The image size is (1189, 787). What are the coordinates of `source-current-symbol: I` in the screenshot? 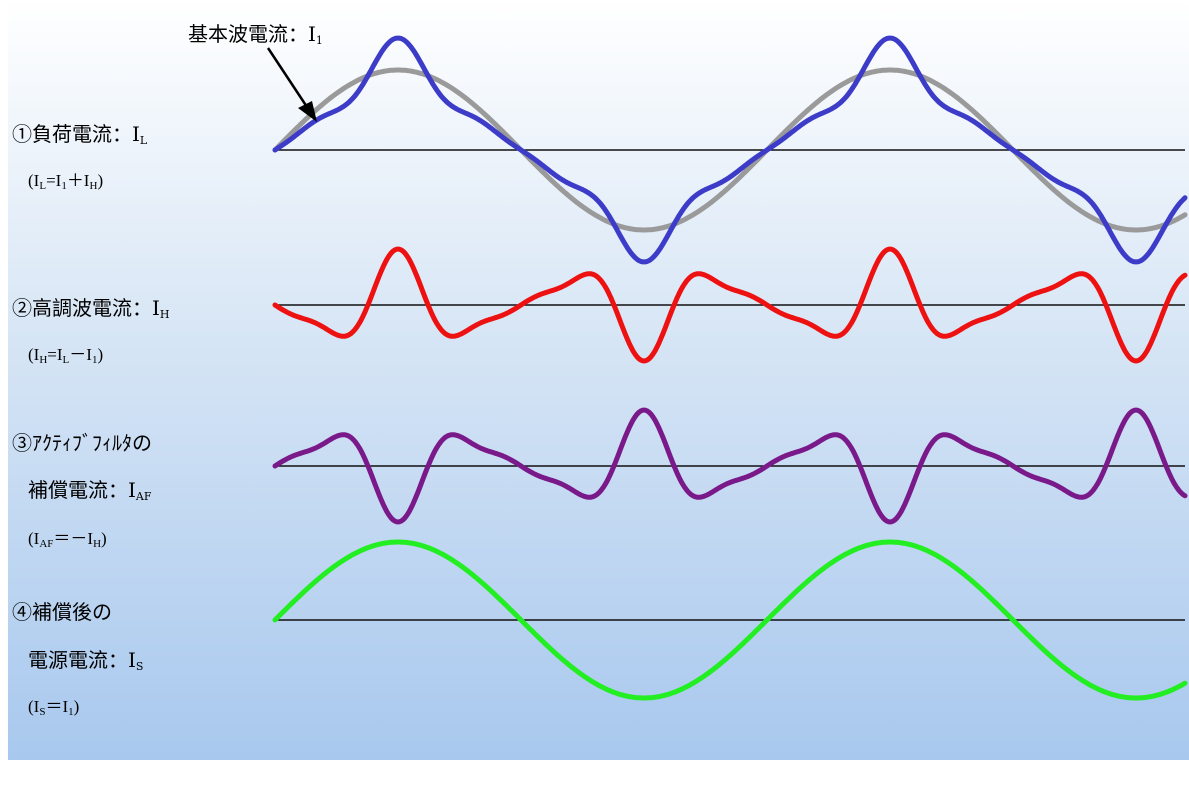 It's located at (132, 660).